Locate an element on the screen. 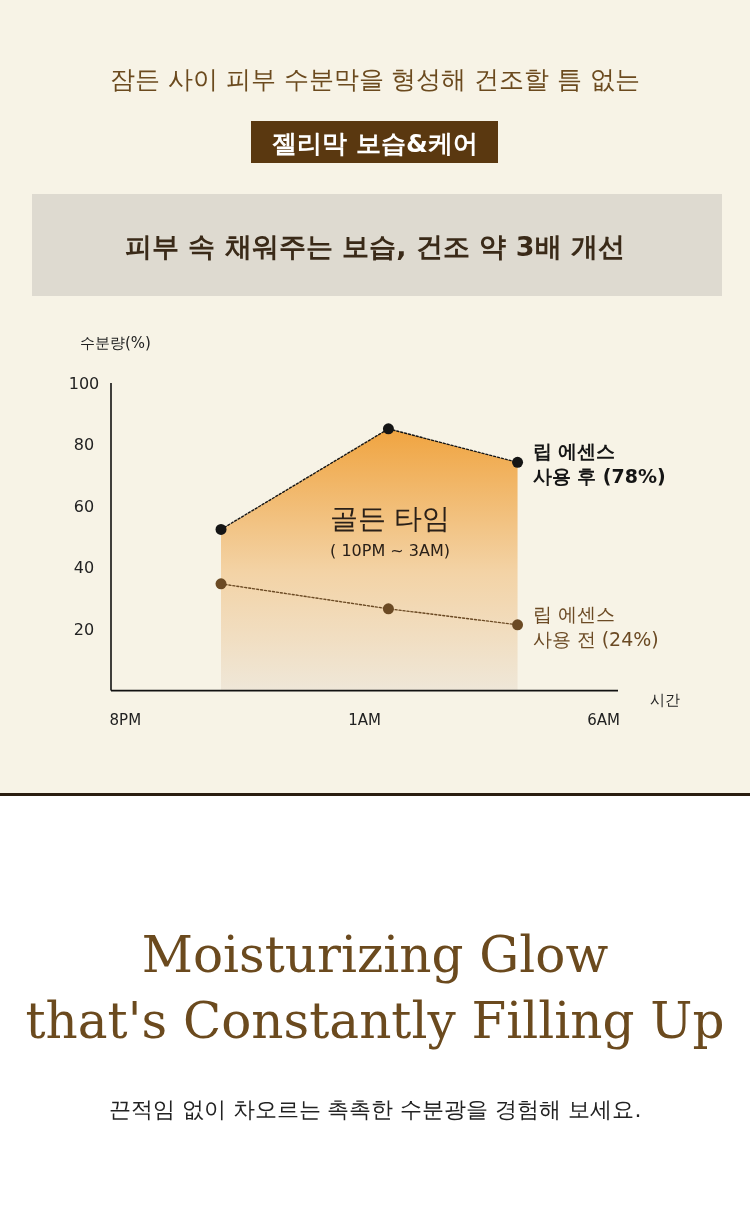  y-tick-label: 60 is located at coordinates (84, 506).